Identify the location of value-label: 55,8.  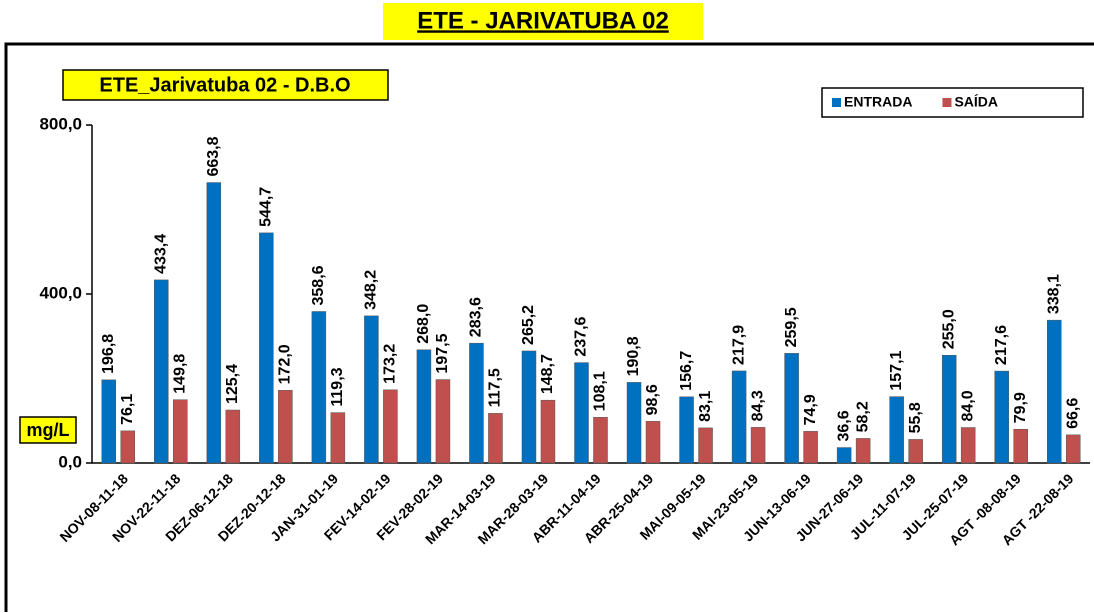
(915, 417).